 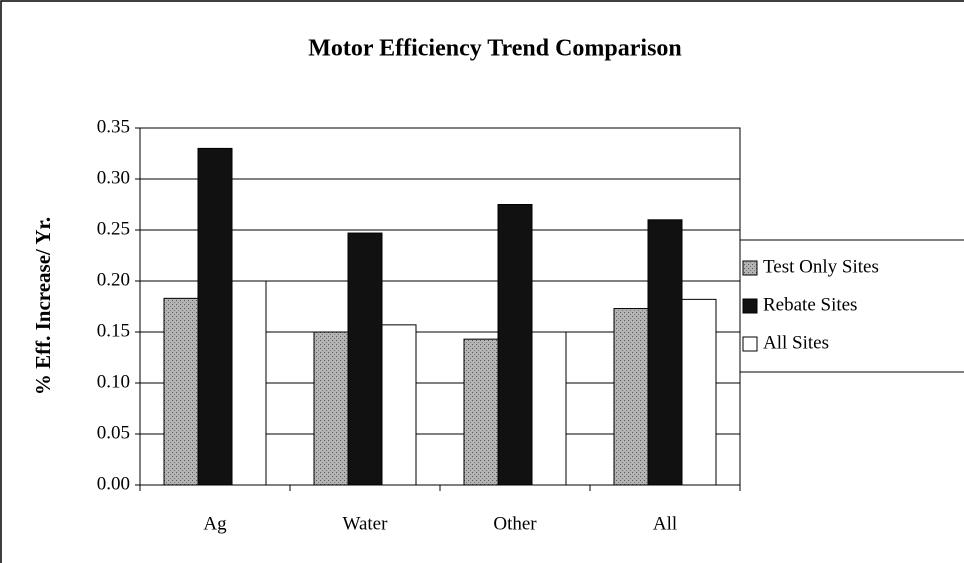 What do you see at coordinates (366, 523) in the screenshot?
I see `x-tick-label: Water` at bounding box center [366, 523].